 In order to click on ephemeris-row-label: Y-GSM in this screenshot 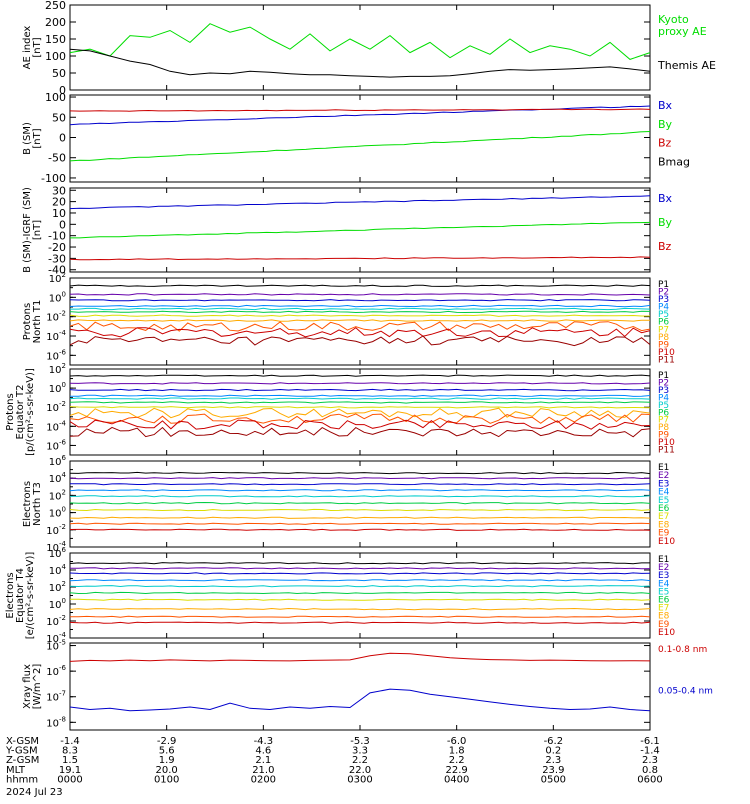, I will do `click(21, 751)`.